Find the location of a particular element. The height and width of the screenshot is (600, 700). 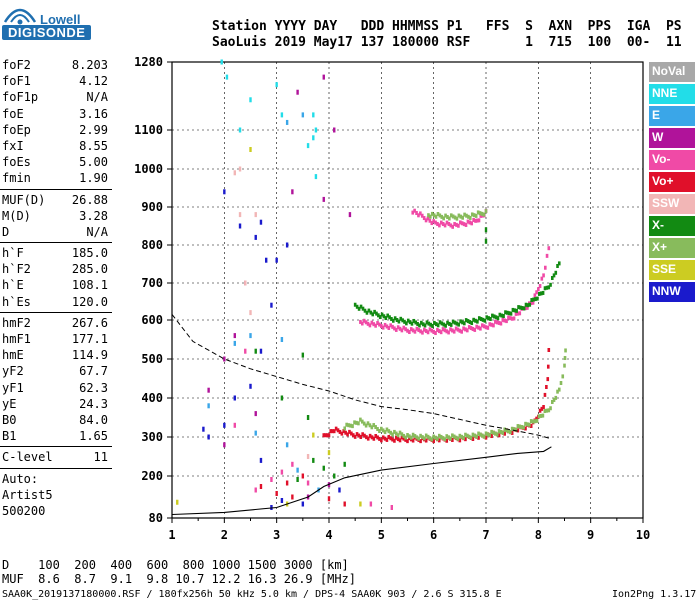

legend-item: NNE is located at coordinates (672, 94).